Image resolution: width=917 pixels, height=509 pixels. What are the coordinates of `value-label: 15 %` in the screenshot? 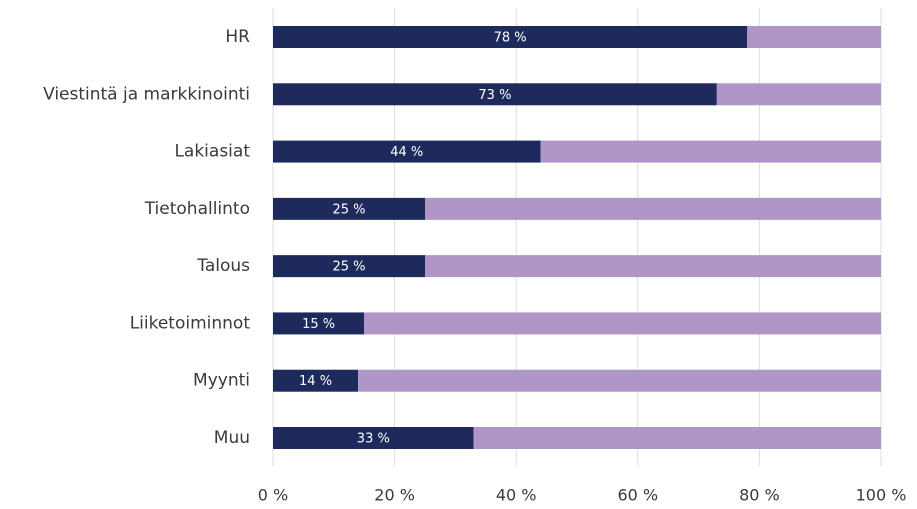 It's located at (318, 324).